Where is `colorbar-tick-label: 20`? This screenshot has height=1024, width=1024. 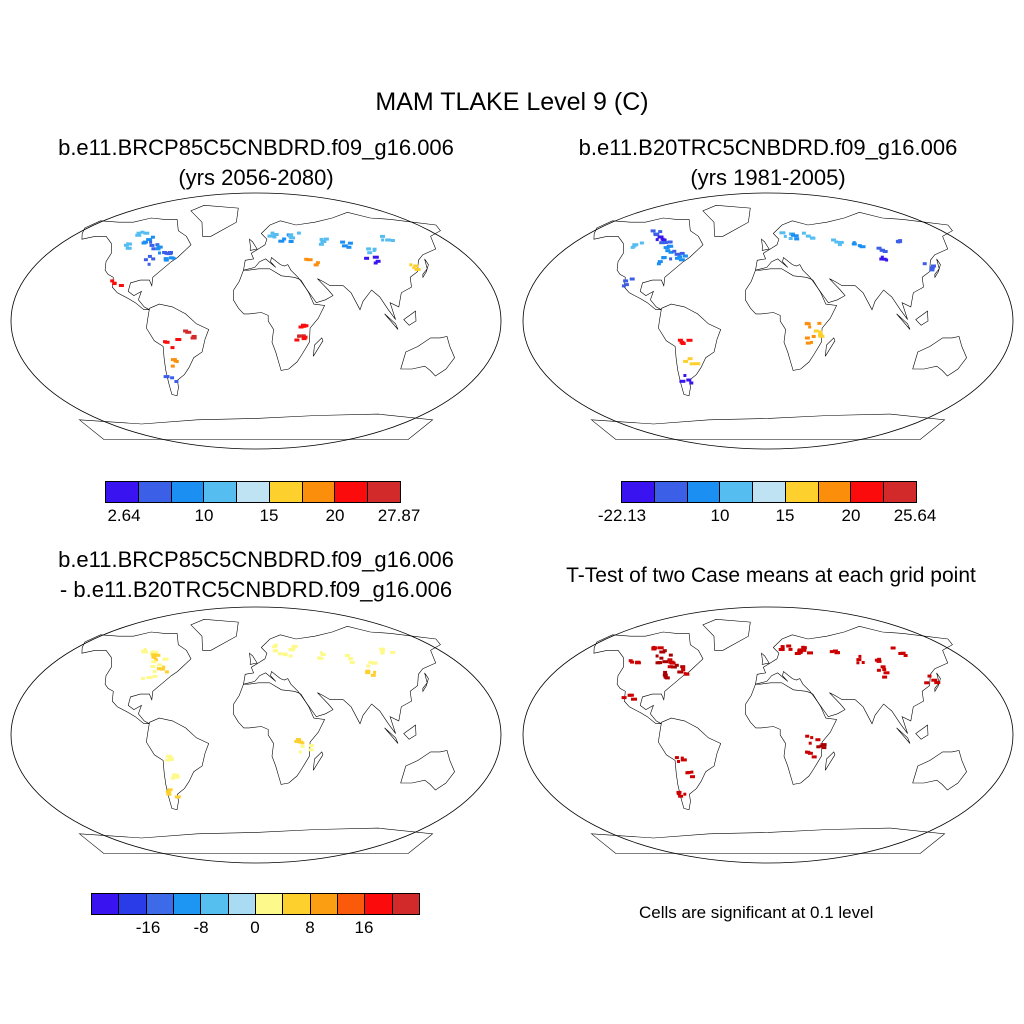 colorbar-tick-label: 20 is located at coordinates (851, 515).